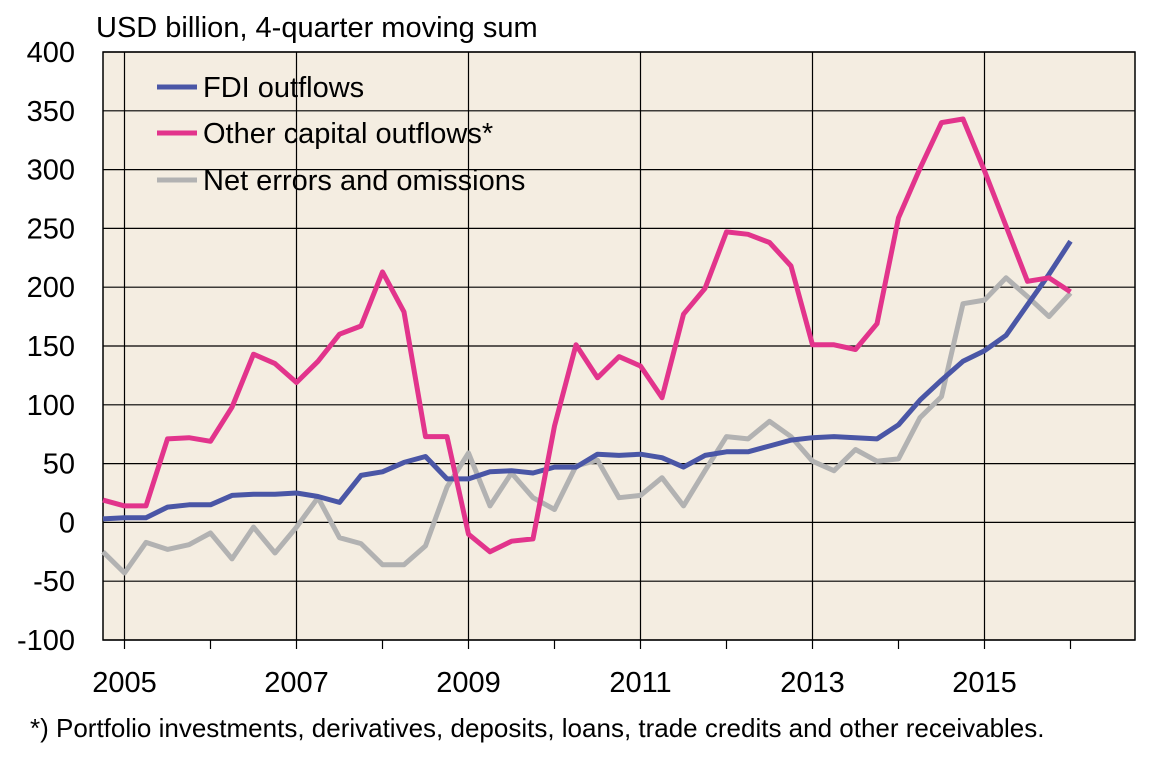 Image resolution: width=1169 pixels, height=764 pixels. Describe the element at coordinates (296, 683) in the screenshot. I see `x-tick-label: 2007` at that location.